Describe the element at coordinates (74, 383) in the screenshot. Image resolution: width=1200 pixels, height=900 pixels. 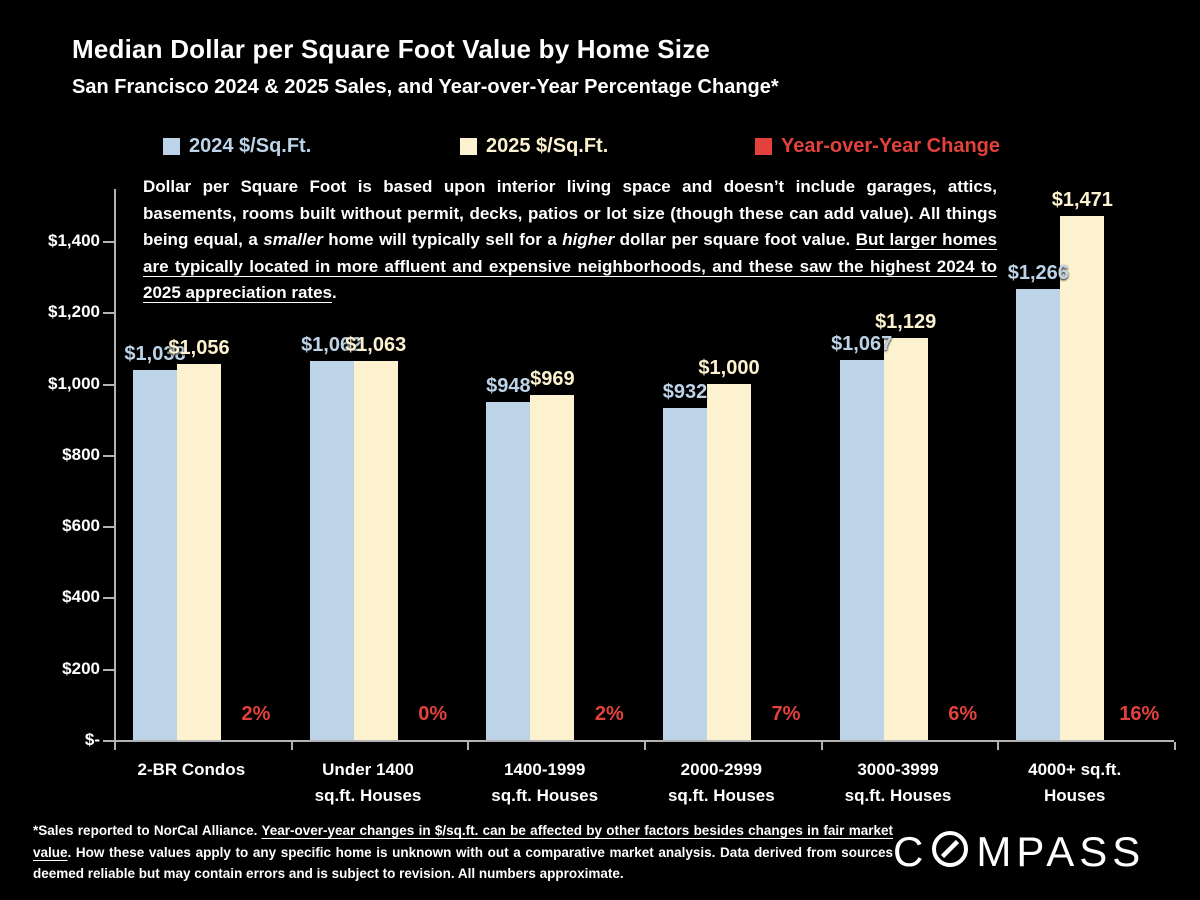
I see `y-tick-label: $1,000` at that location.